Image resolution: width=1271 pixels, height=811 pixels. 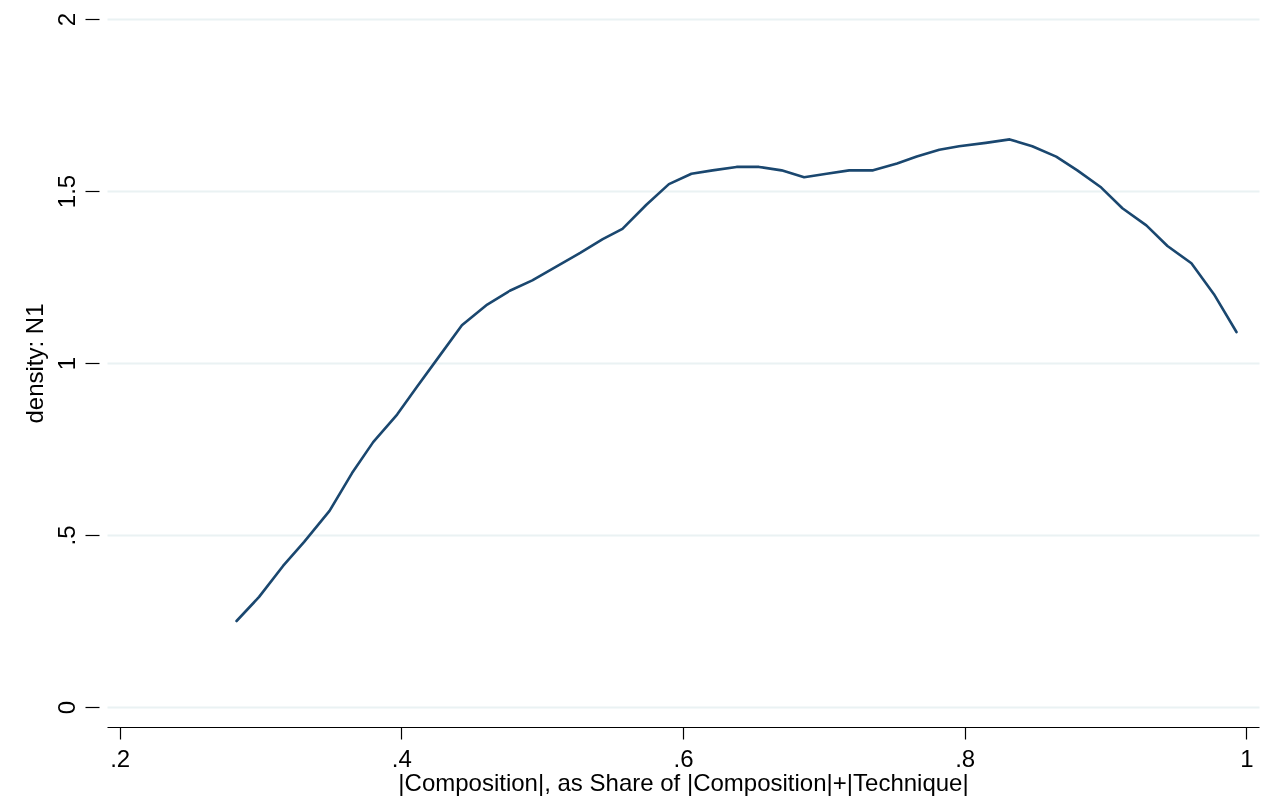 What do you see at coordinates (120, 758) in the screenshot?
I see `x-tick-label: .2` at bounding box center [120, 758].